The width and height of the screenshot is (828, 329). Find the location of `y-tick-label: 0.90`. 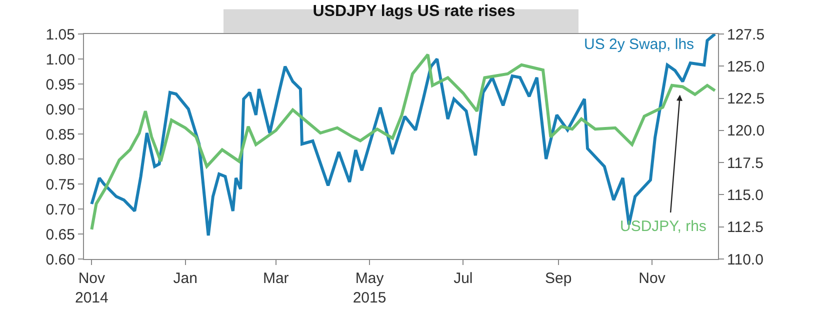

y-tick-label: 0.90 is located at coordinates (60, 109).